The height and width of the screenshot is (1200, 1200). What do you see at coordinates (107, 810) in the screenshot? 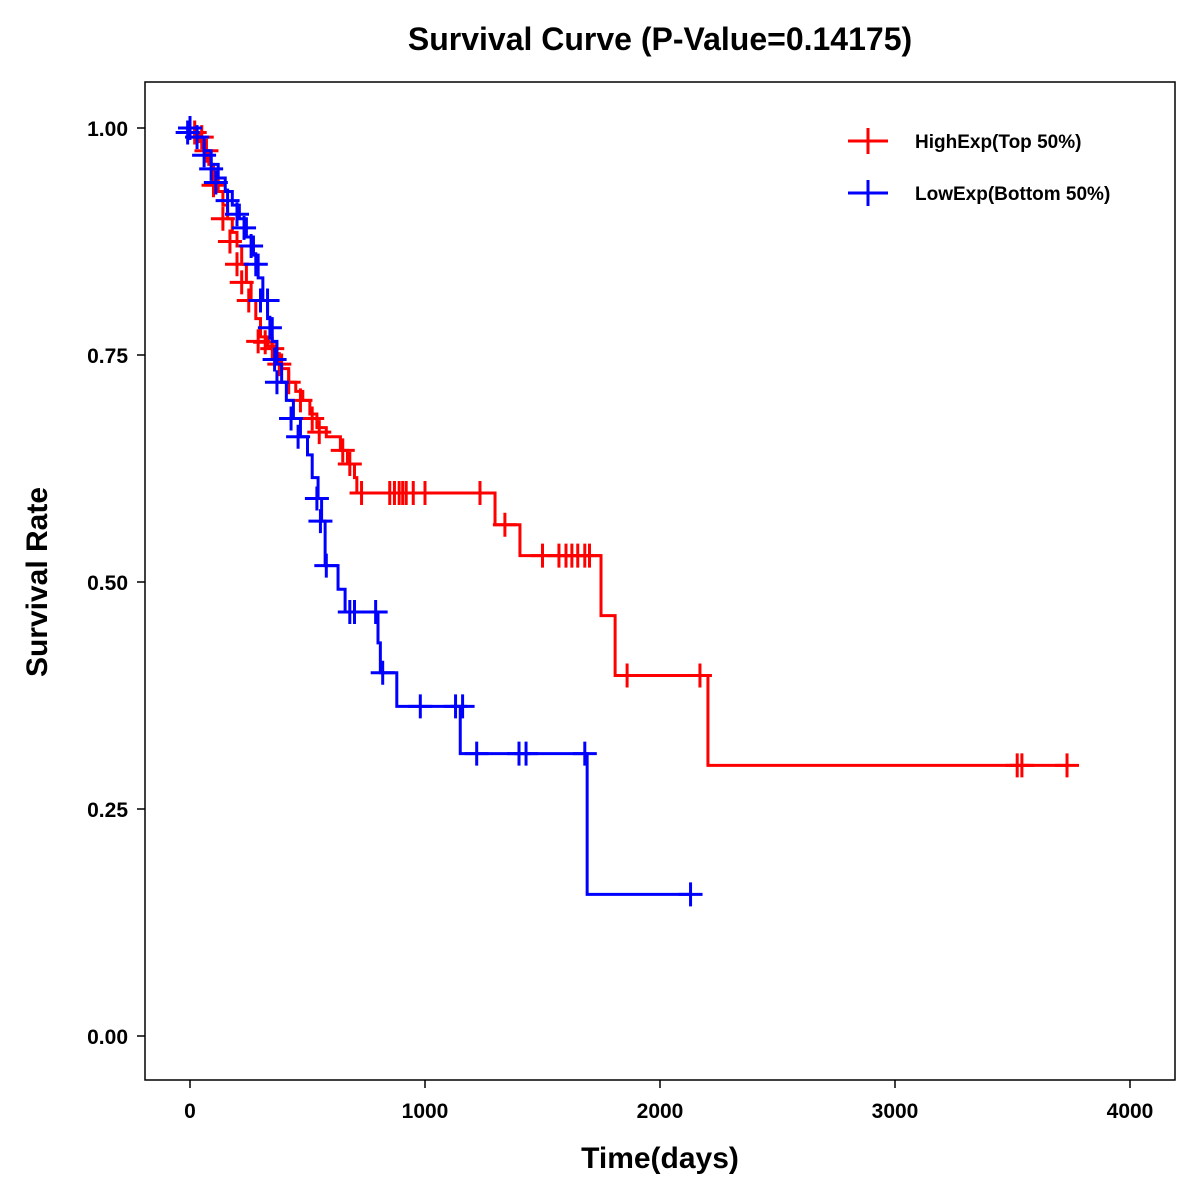
I see `y-tick-label: 0.25` at bounding box center [107, 810].